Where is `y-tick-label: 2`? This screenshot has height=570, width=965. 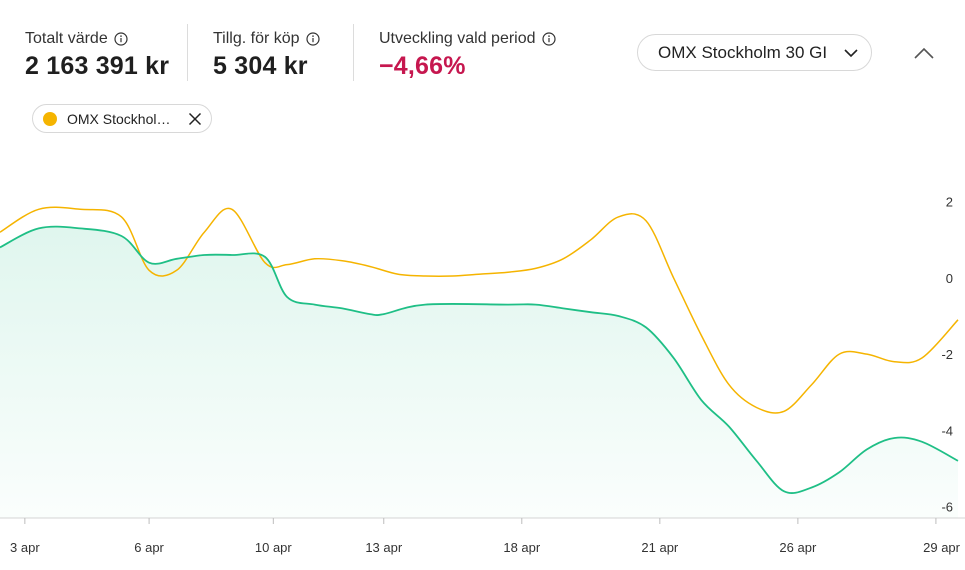 y-tick-label: 2 is located at coordinates (949, 202).